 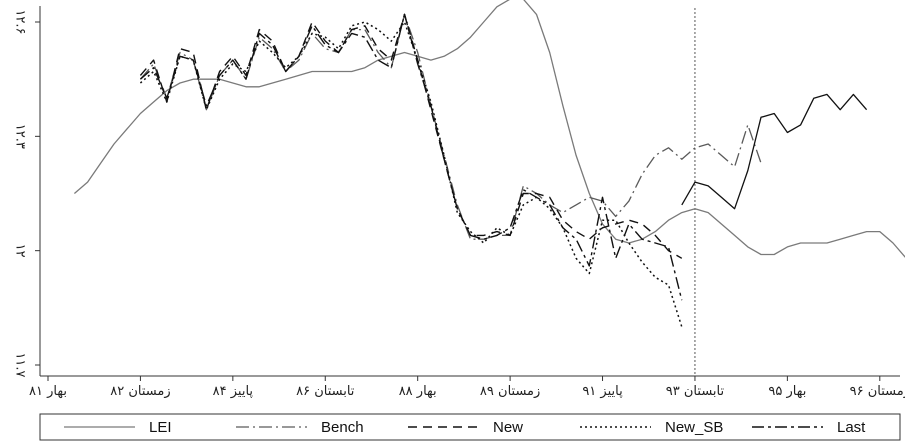 What do you see at coordinates (342, 427) in the screenshot?
I see `legend-label-bench: Bench` at bounding box center [342, 427].